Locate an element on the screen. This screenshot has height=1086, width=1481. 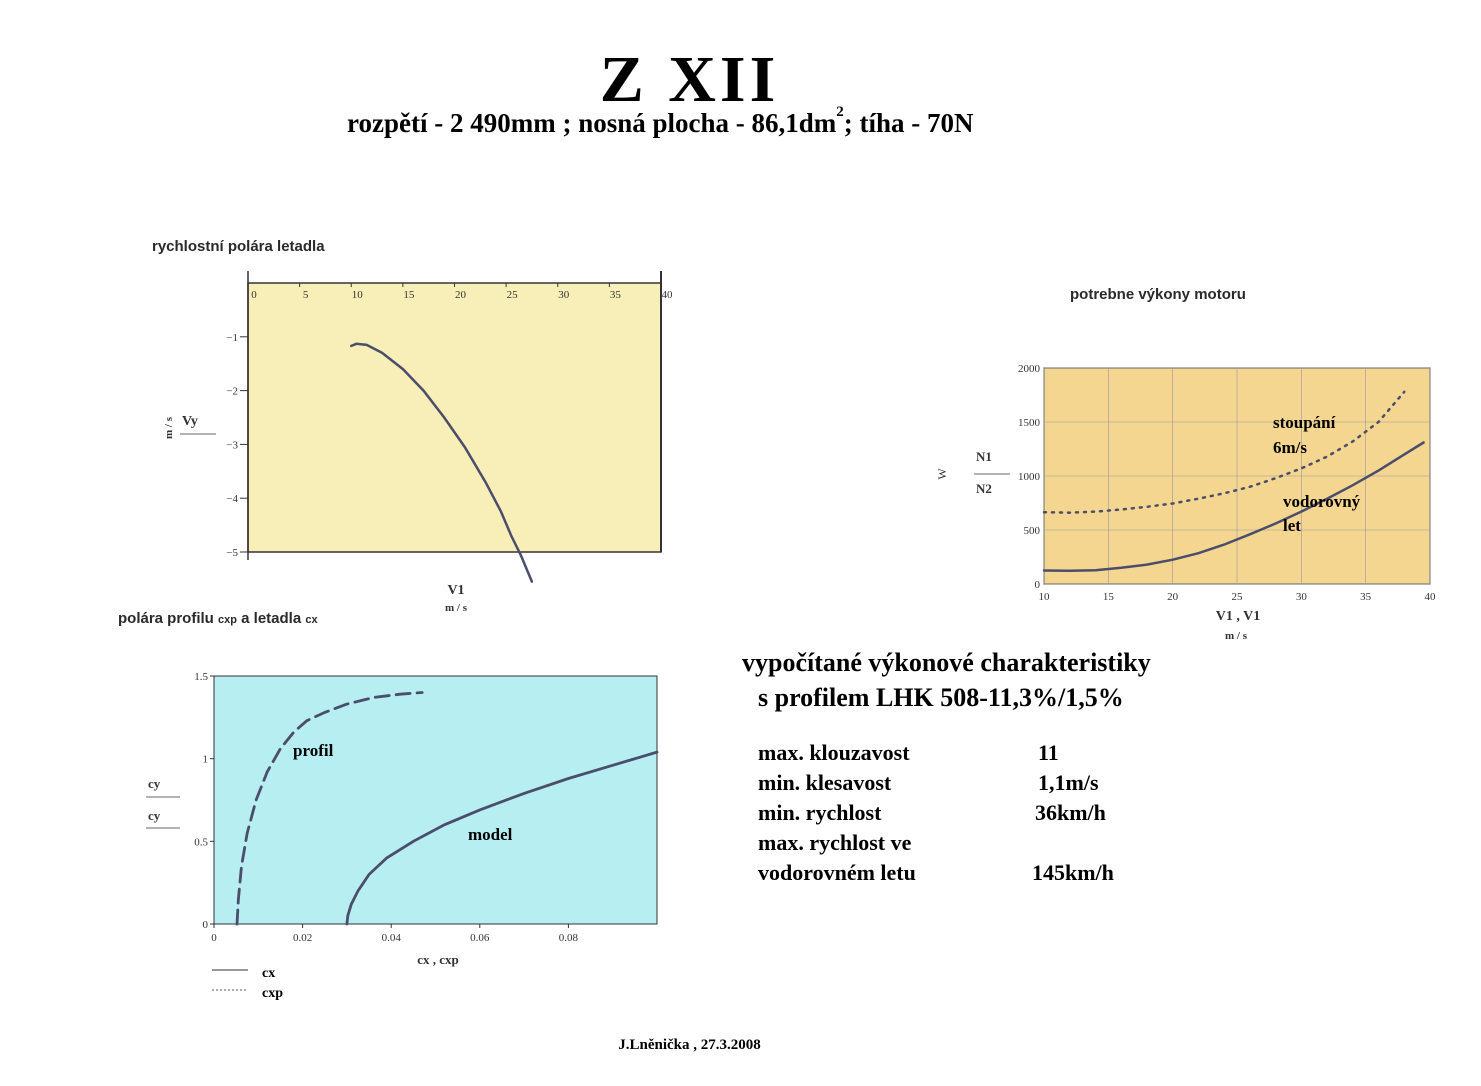
chart1-y-tick-label: −5 is located at coordinates (232, 553).